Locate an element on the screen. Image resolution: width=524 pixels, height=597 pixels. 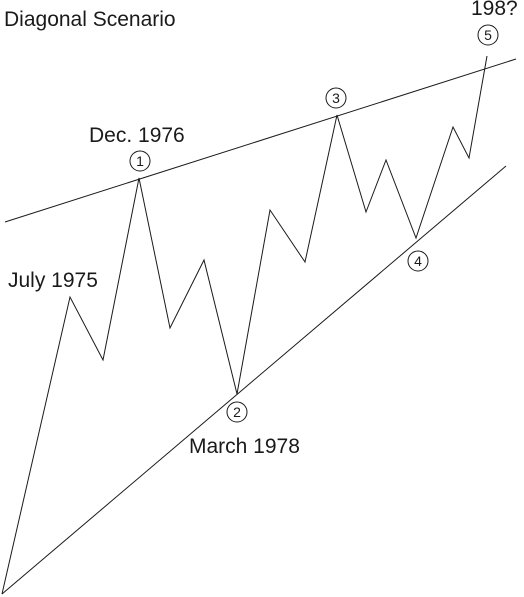
wave-marker-2-label: 2 is located at coordinates (237, 412).